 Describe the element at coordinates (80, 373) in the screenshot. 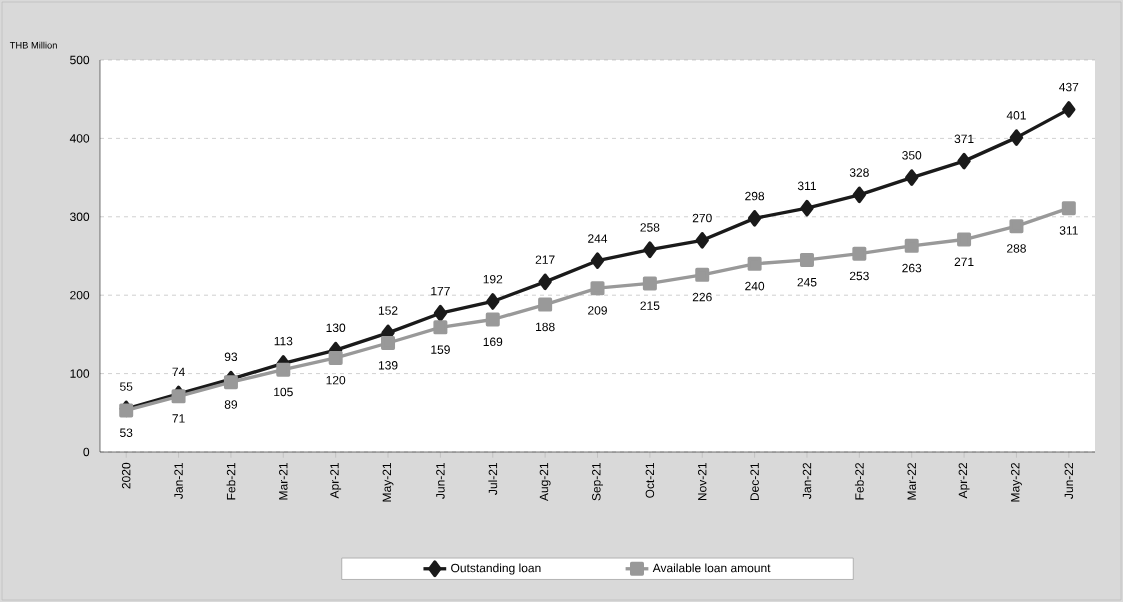

I see `y-tick-label: 100` at that location.